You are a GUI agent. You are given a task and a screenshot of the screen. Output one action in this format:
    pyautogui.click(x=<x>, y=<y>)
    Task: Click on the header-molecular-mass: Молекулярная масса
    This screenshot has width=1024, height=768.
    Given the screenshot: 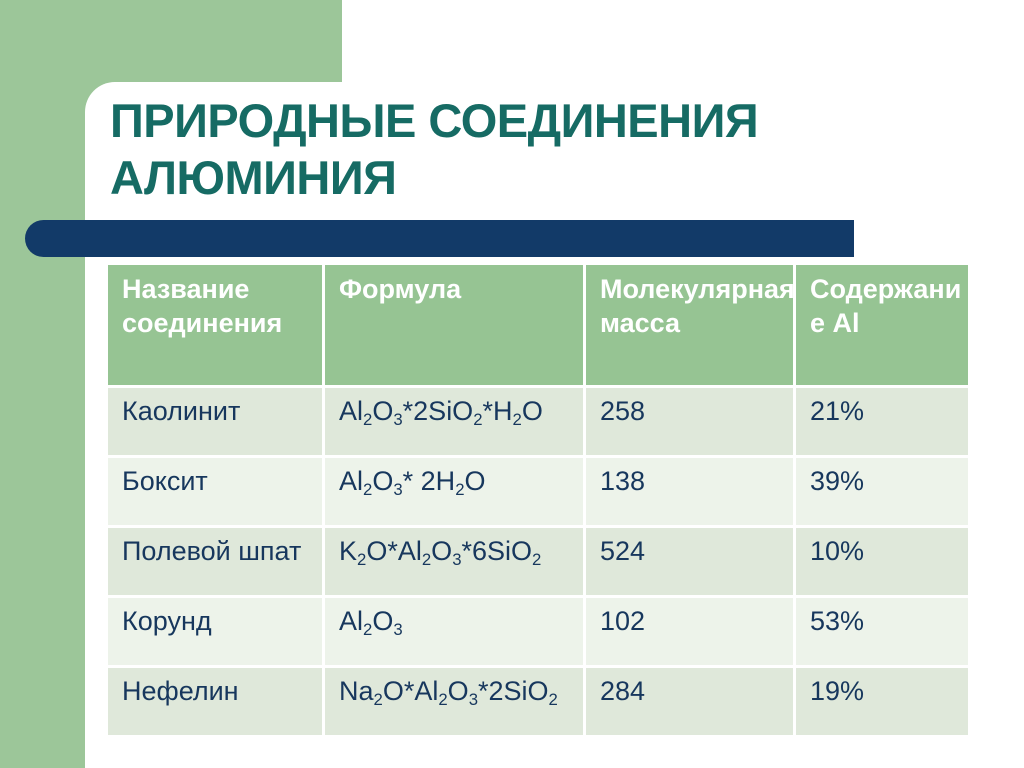 What is the action you would take?
    pyautogui.click(x=689, y=325)
    